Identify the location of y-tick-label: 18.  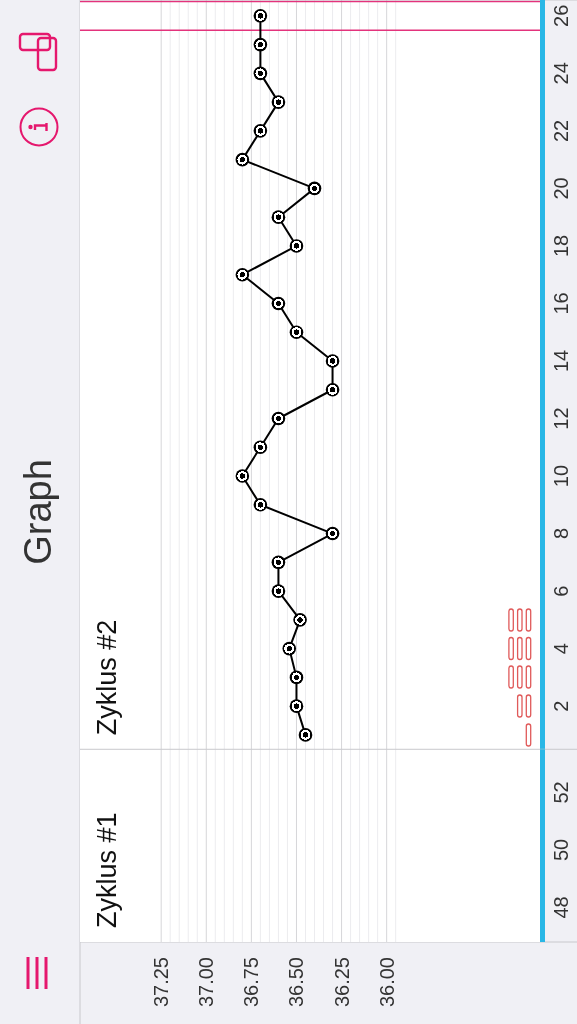
(561, 246).